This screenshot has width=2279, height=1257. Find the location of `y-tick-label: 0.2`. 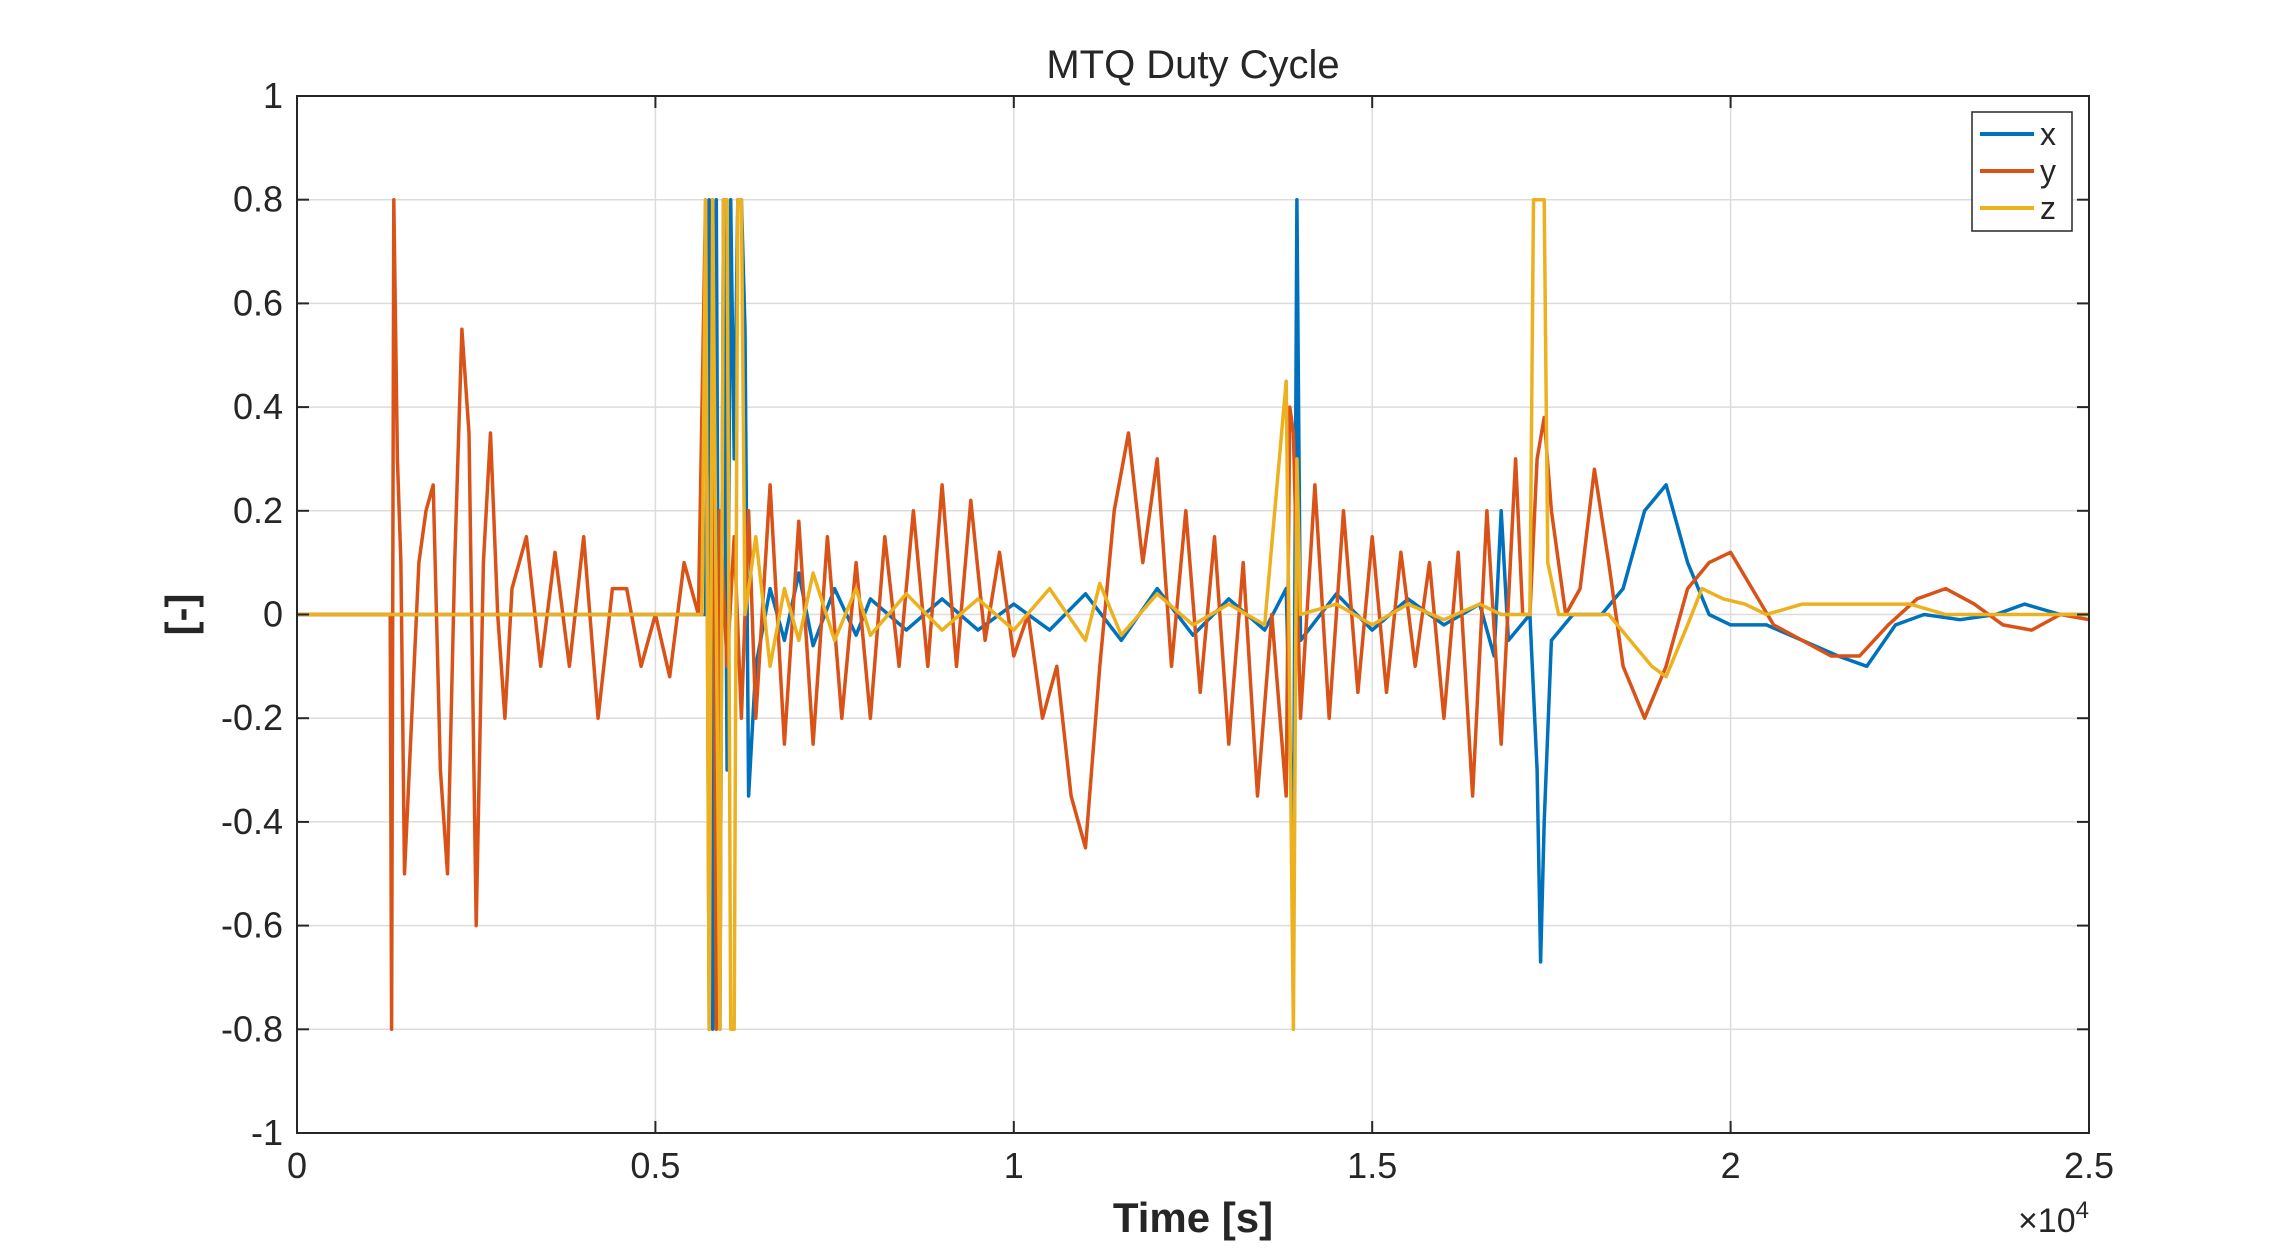

y-tick-label: 0.2 is located at coordinates (258, 510).